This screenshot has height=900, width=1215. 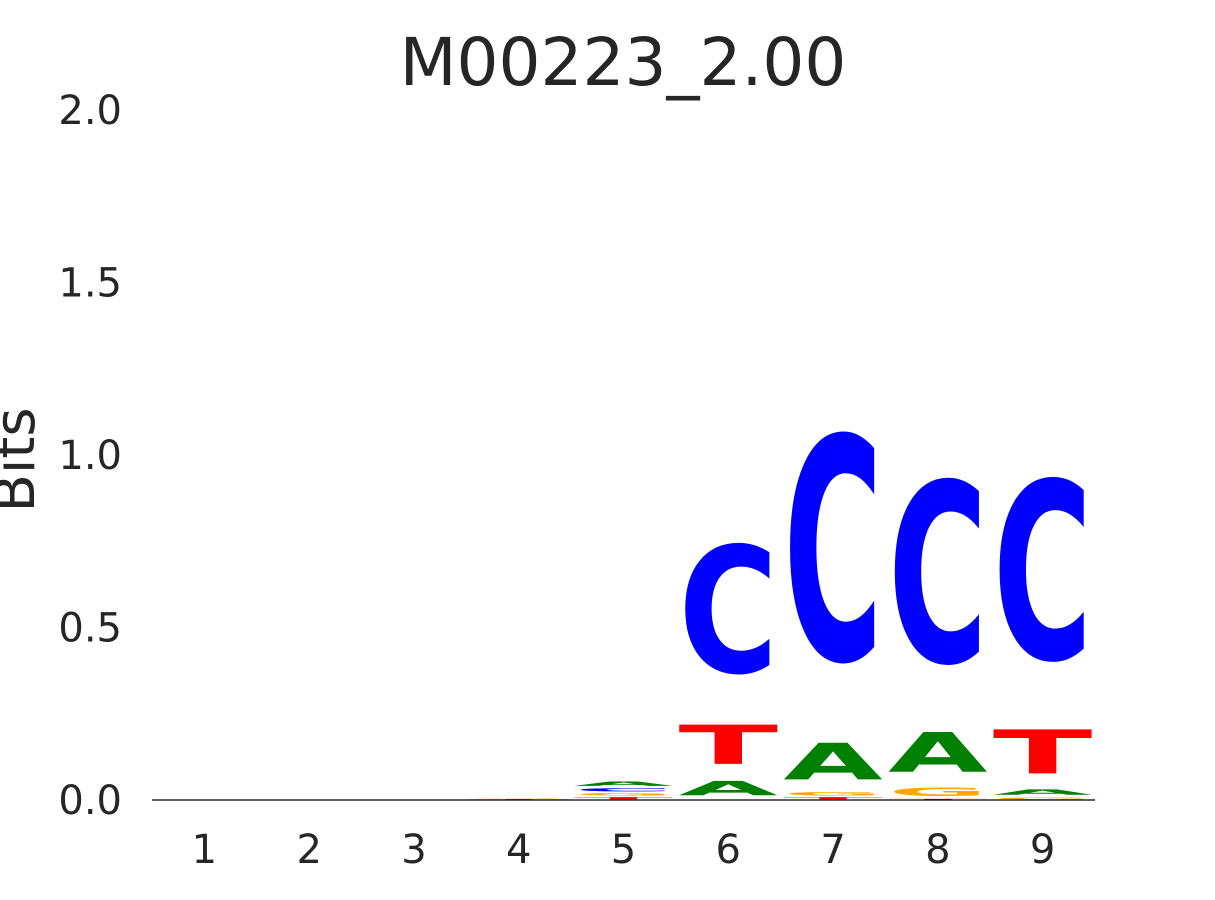 I want to click on x-tick-label: 1, so click(x=204, y=850).